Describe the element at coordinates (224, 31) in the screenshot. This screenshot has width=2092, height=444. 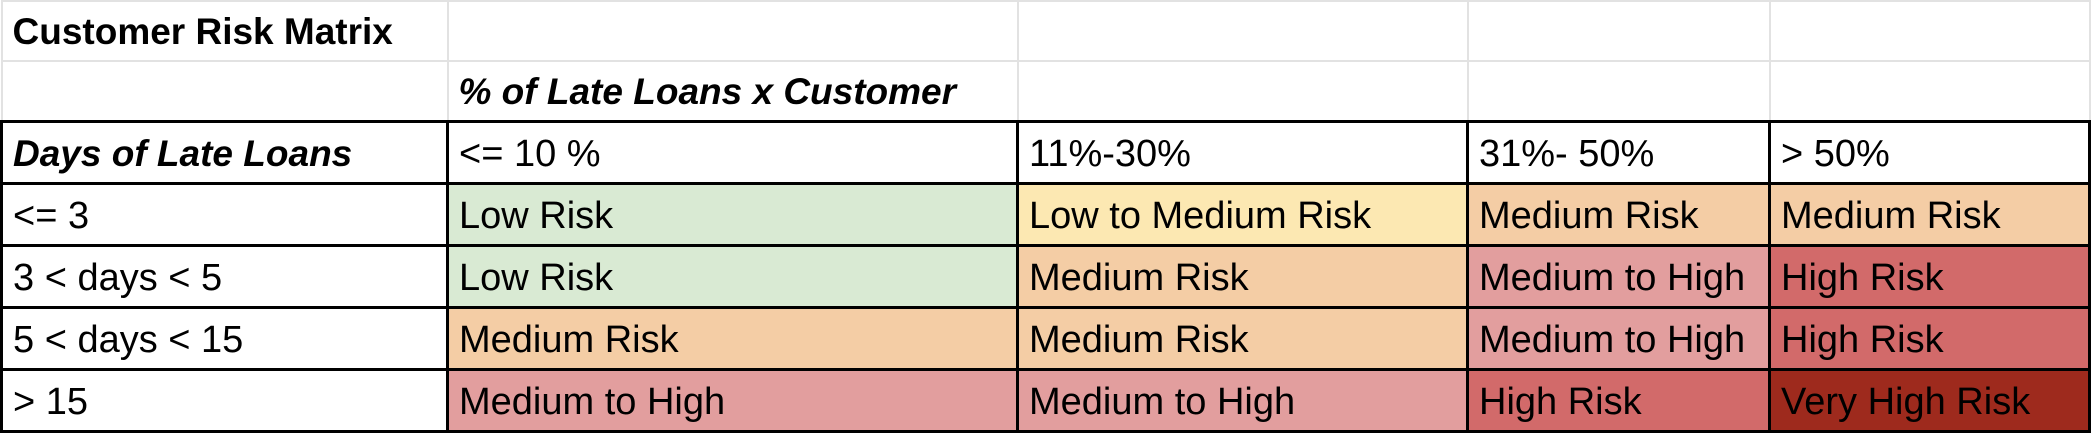
I see `sheet-title: Customer Risk Matrix` at that location.